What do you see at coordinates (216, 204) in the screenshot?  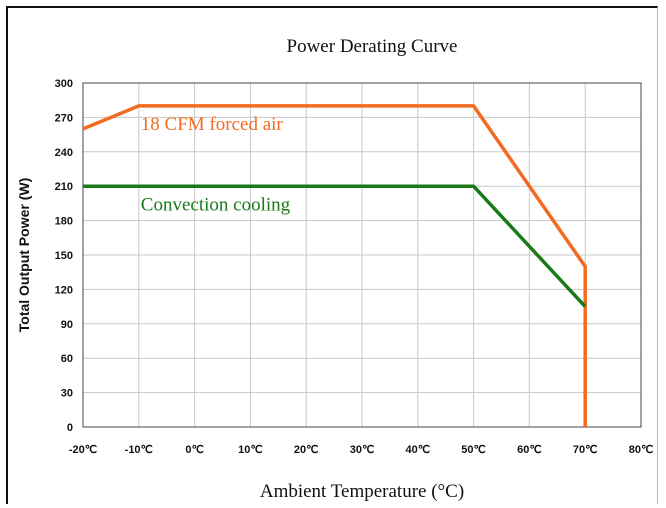 I see `series-annotation-1: Convection cooling` at bounding box center [216, 204].